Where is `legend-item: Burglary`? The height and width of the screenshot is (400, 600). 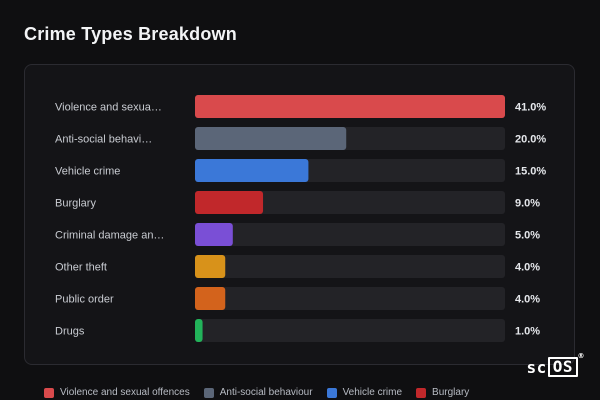 legend-item: Burglary is located at coordinates (442, 392).